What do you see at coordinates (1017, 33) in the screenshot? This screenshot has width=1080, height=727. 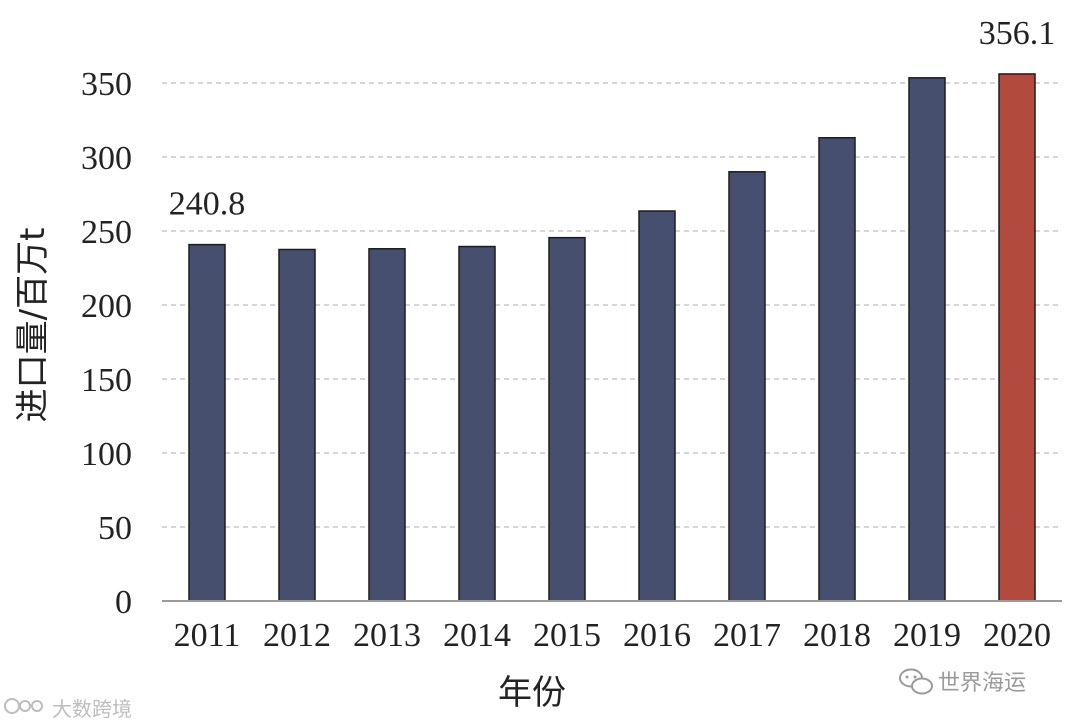 I see `data-label-2020: 356.1` at bounding box center [1017, 33].